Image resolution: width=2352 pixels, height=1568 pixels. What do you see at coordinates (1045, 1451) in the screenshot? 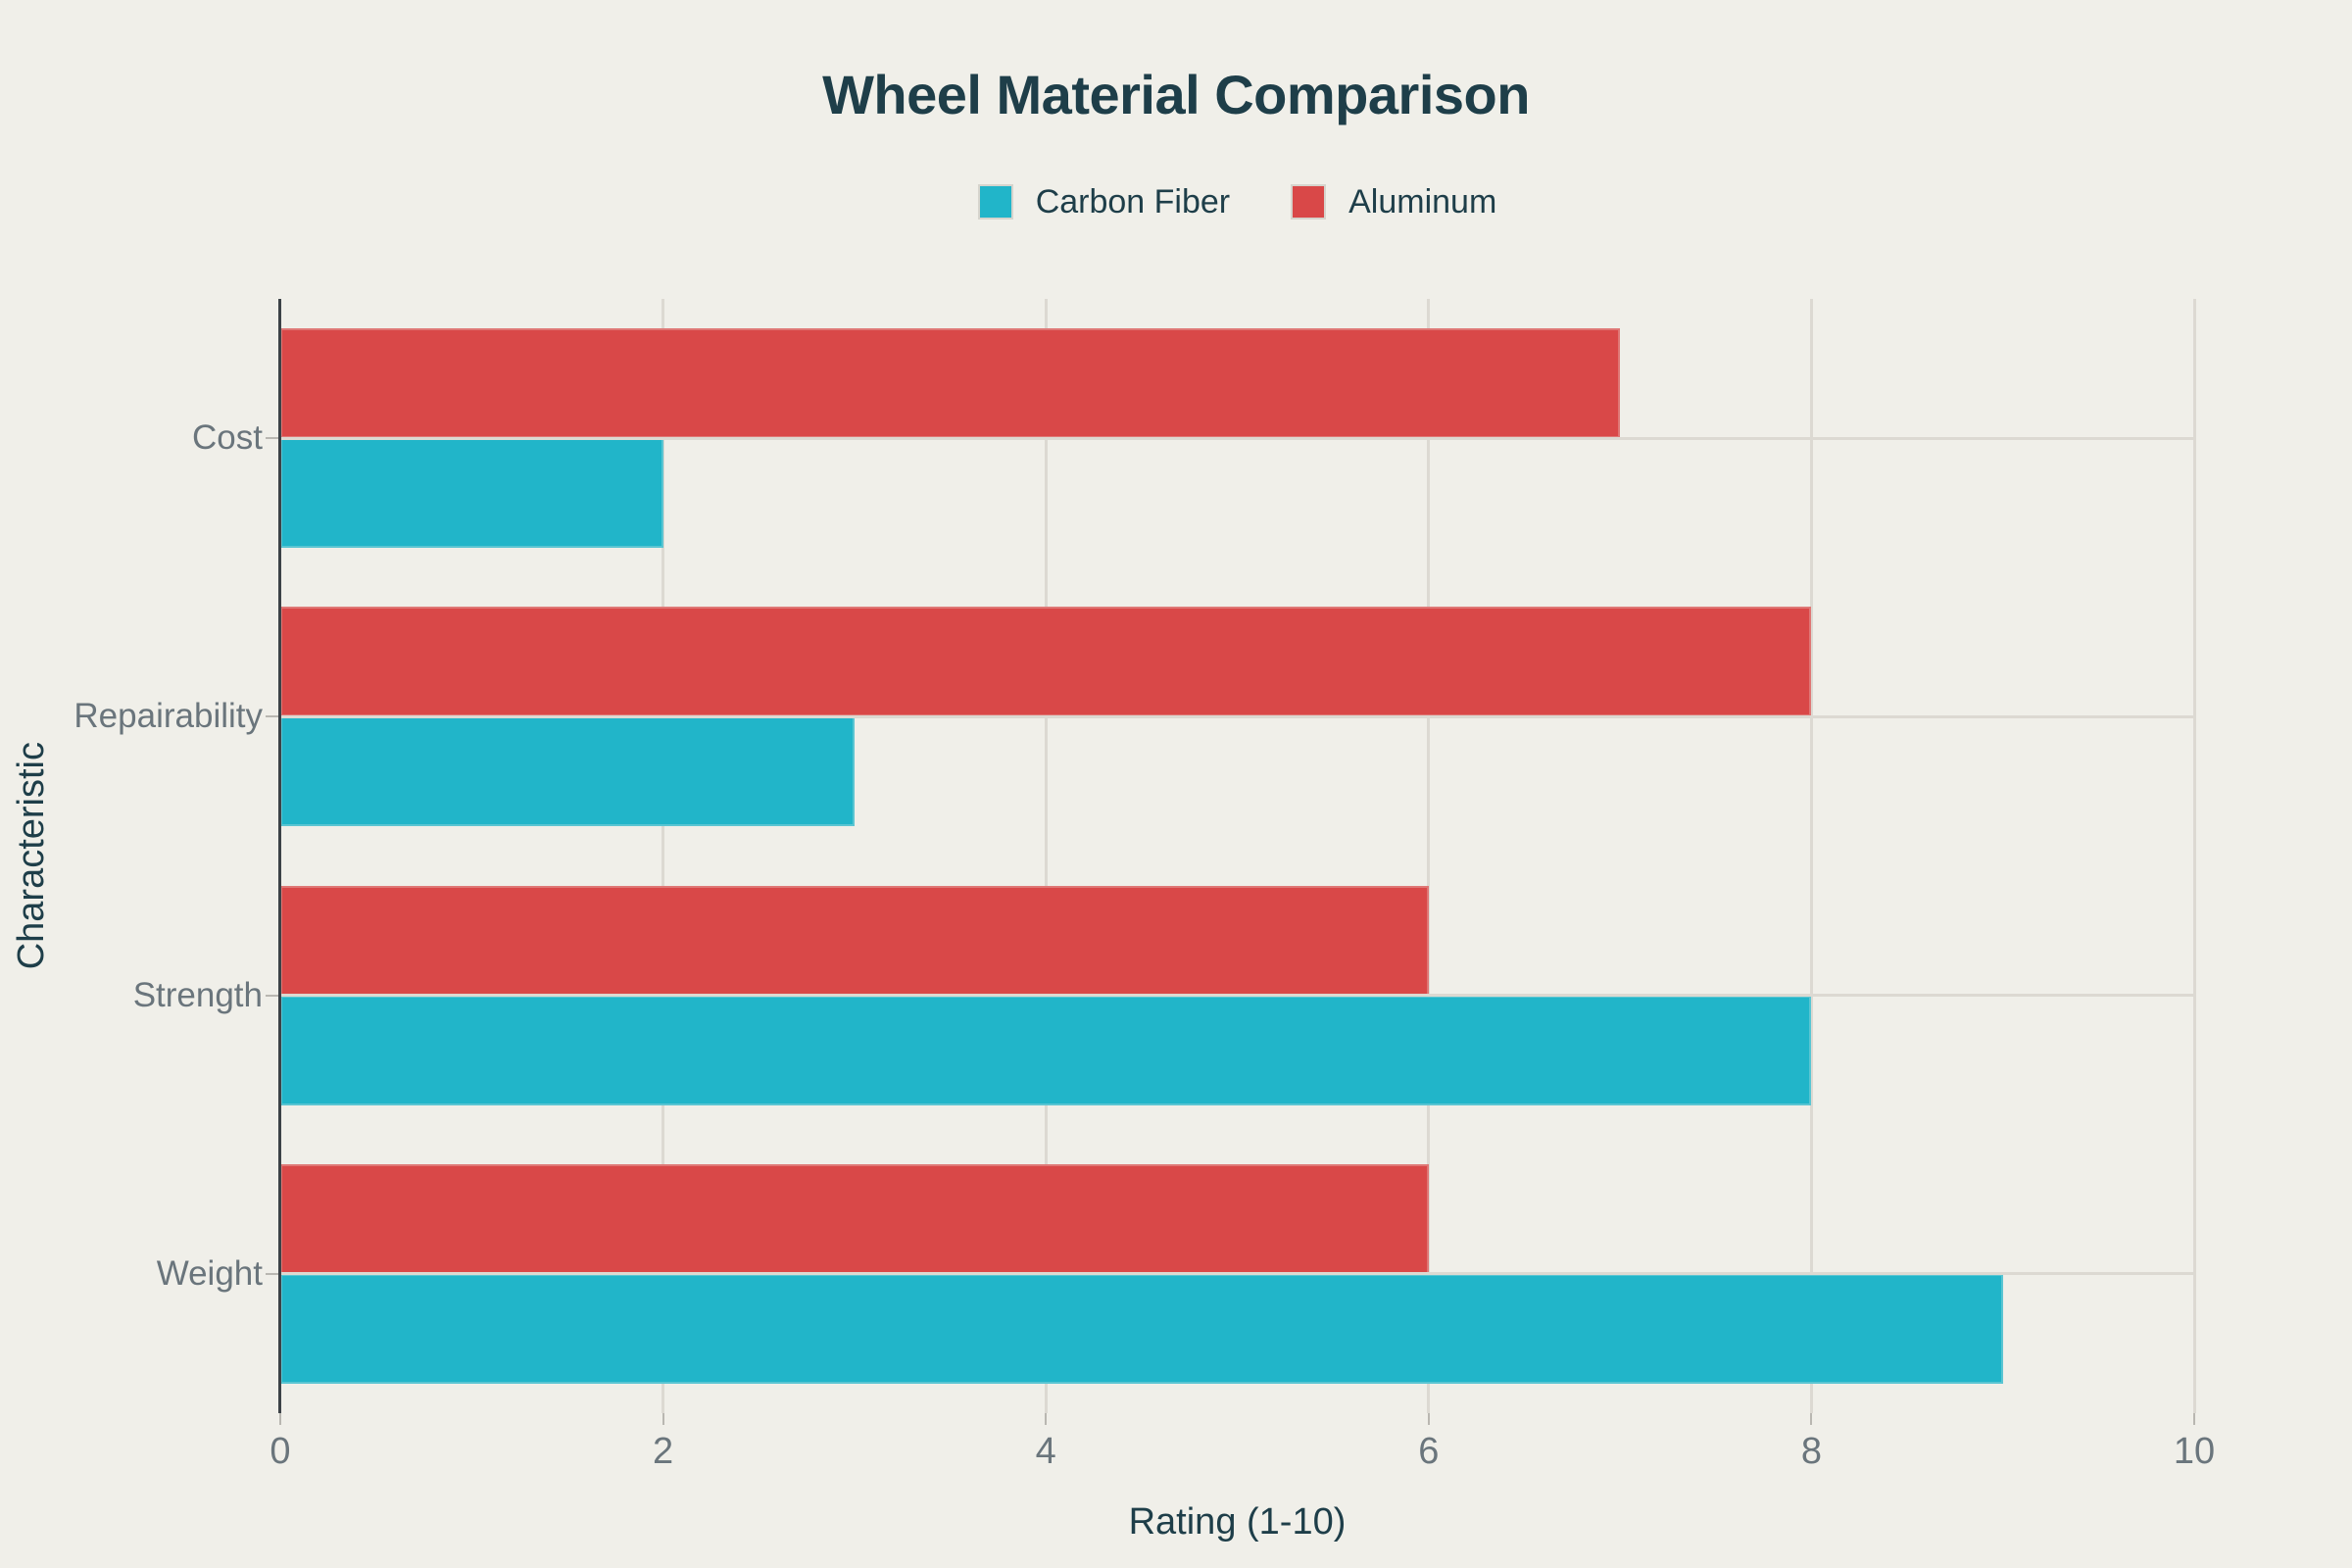
I see `x-tick-label-4: 4` at bounding box center [1045, 1451].